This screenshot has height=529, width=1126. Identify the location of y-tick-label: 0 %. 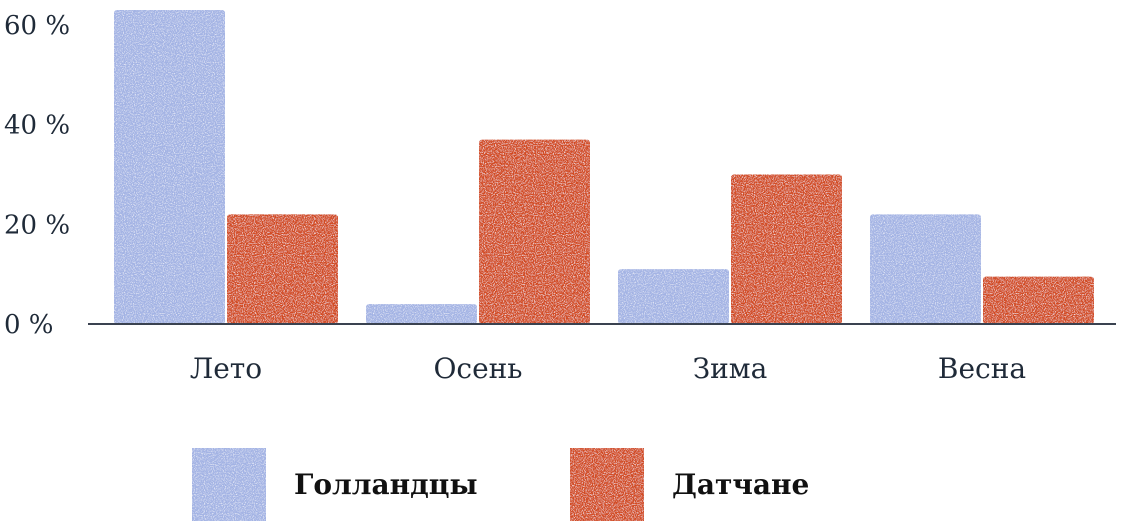
(29, 325).